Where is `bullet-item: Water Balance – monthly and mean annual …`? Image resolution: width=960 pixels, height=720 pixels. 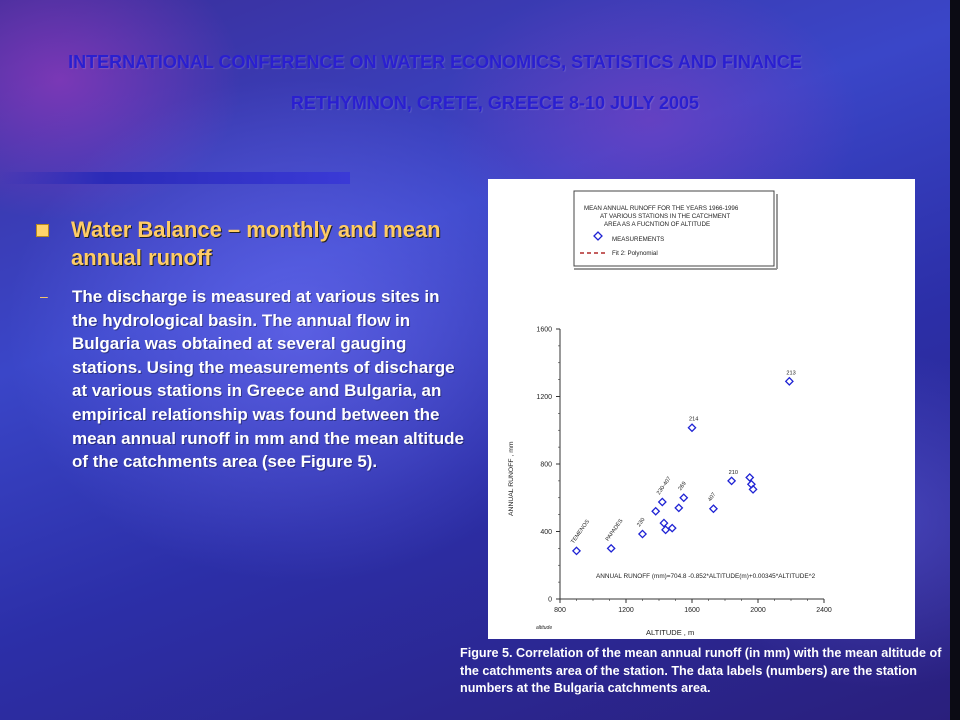
bullet-item: Water Balance – monthly and mean annual … is located at coordinates (246, 244).